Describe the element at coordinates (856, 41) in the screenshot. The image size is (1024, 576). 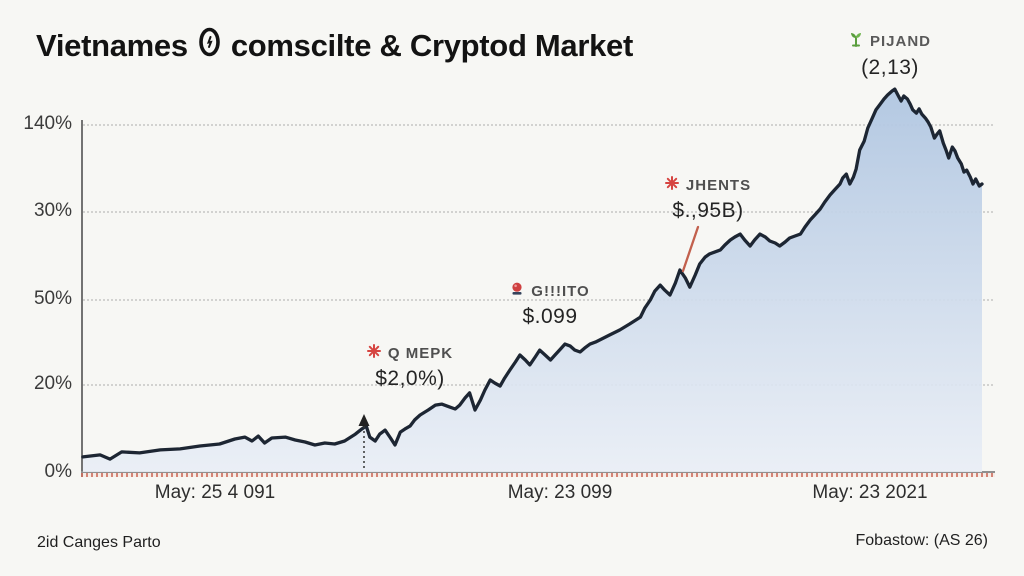
I see `sprout-icon` at that location.